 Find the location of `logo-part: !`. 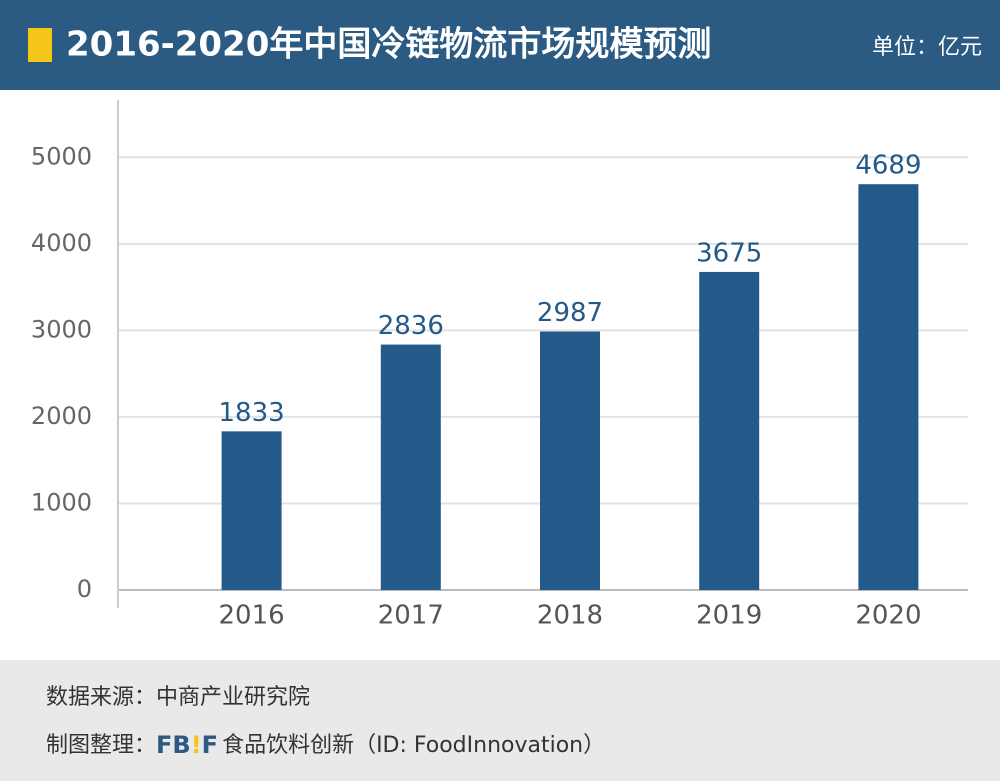

logo-part: ! is located at coordinates (196, 745).